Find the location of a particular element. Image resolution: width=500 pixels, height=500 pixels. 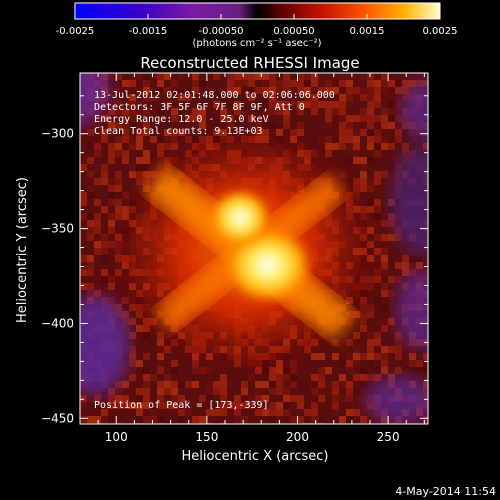

negative-region-bottom-left is located at coordinates (105, 345).